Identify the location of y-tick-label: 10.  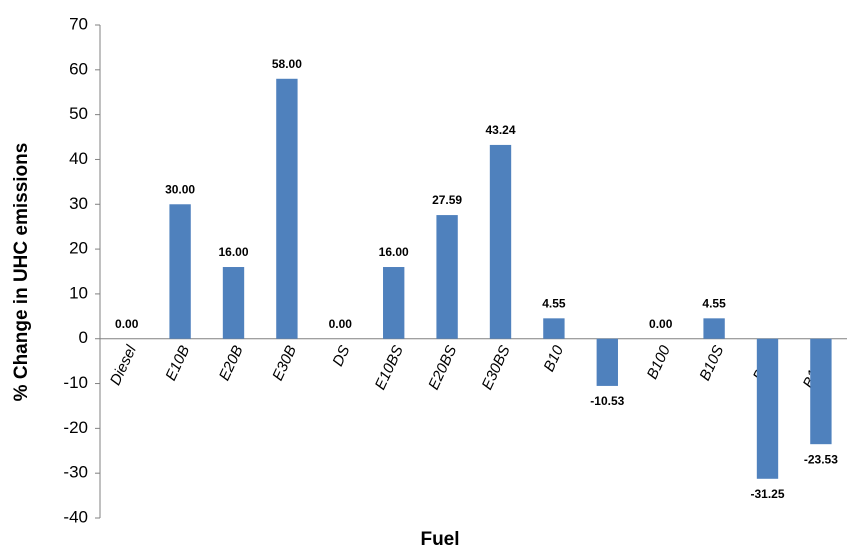
(78, 292).